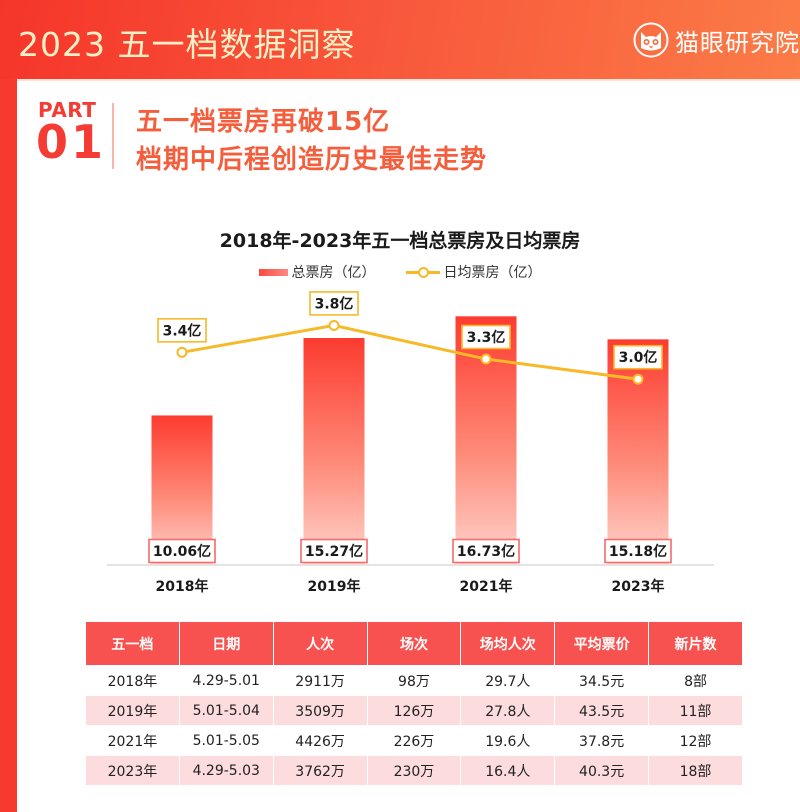 The image size is (800, 812). Describe the element at coordinates (695, 681) in the screenshot. I see `table-cell: 8部` at that location.